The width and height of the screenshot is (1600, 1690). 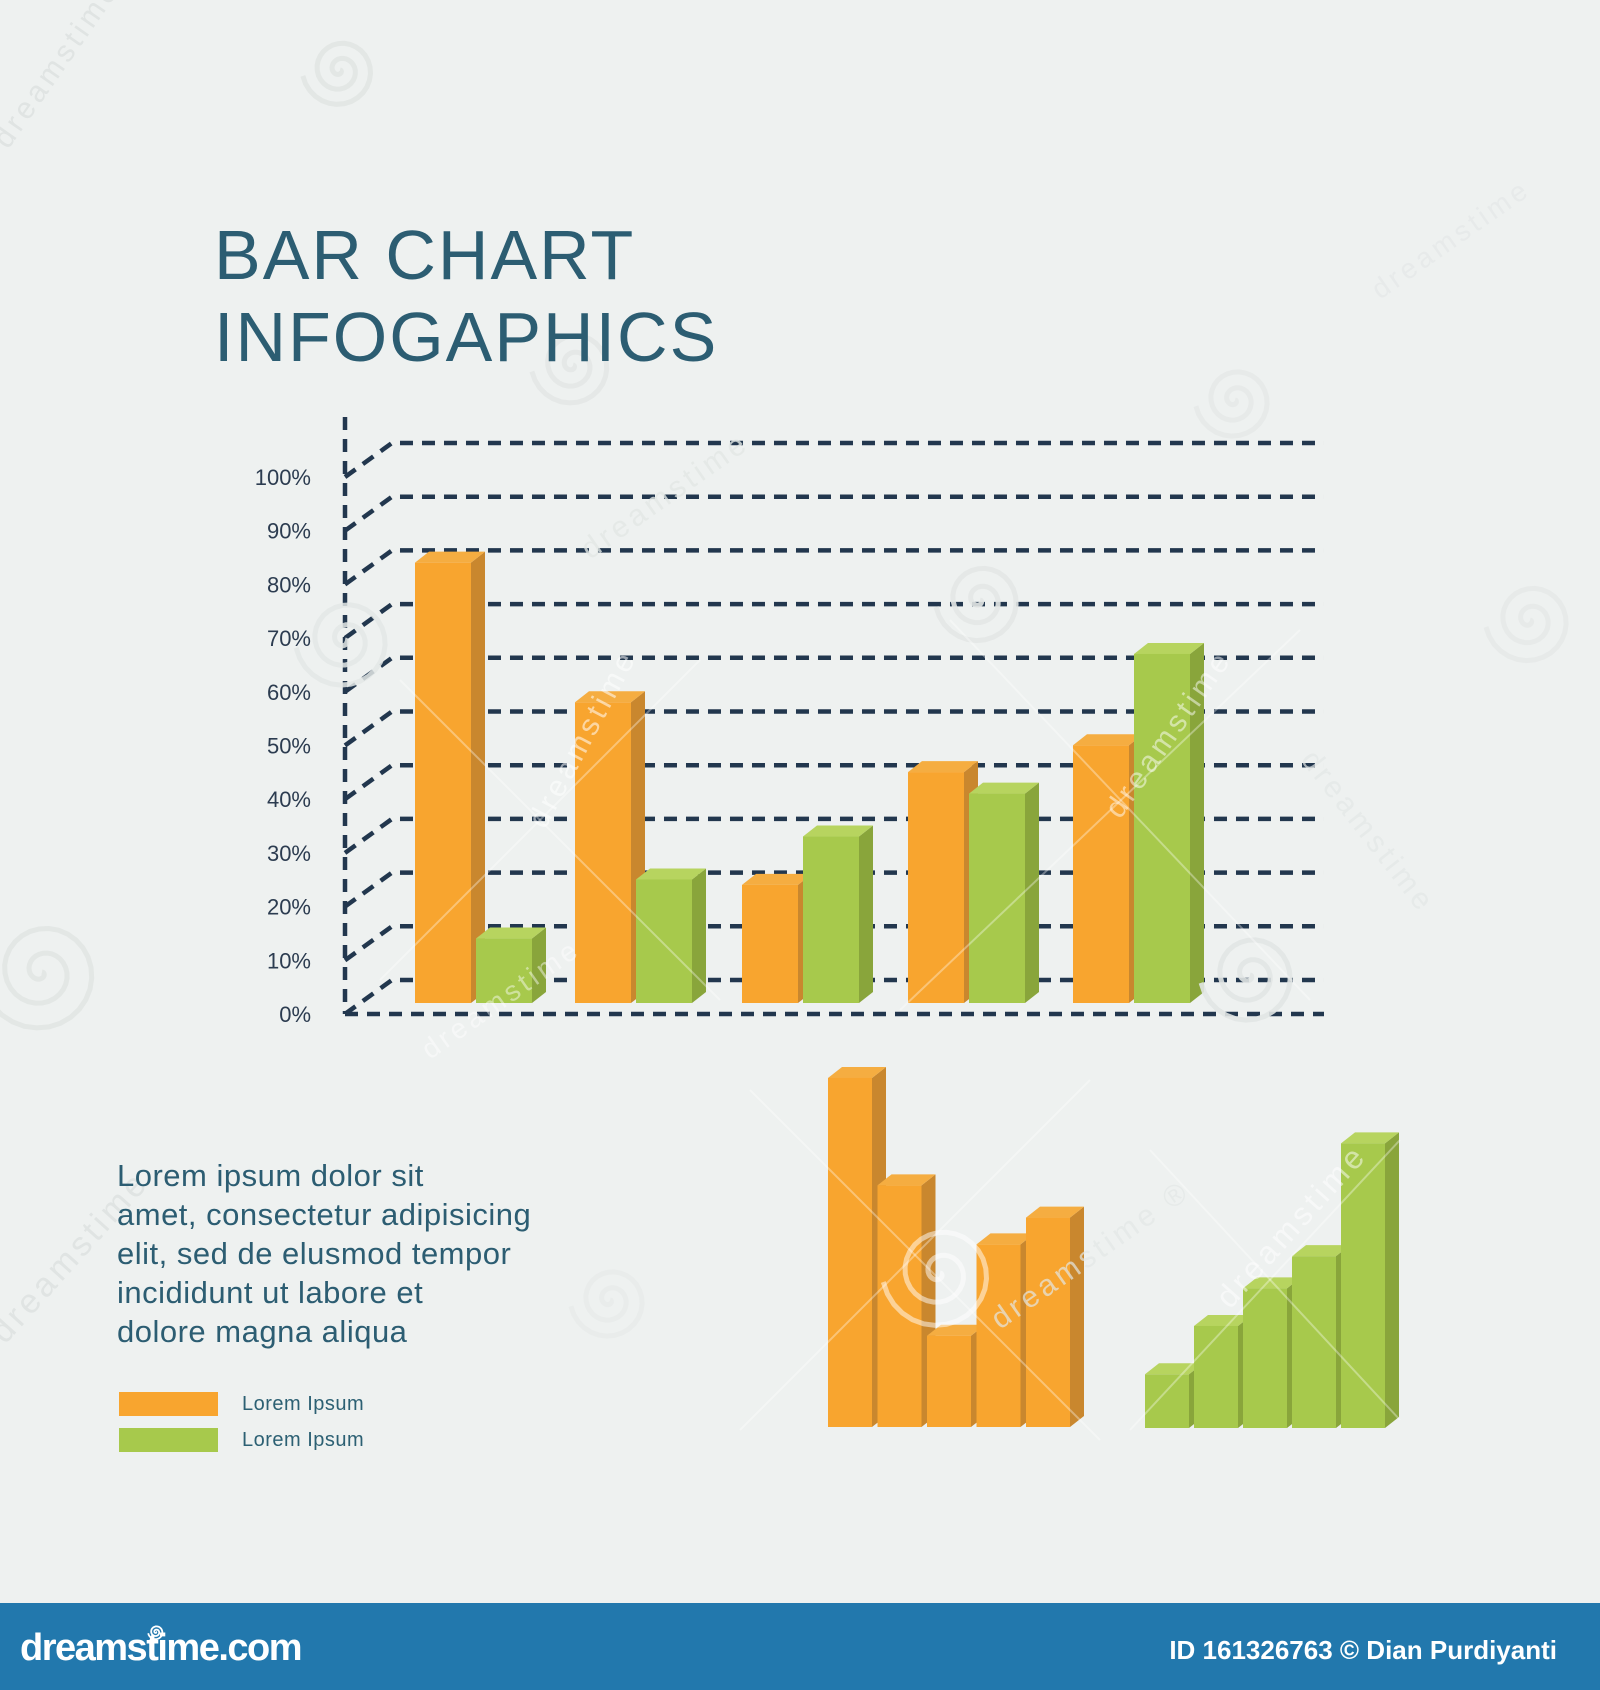 I want to click on y-axis-label-40: 40%, so click(x=289, y=799).